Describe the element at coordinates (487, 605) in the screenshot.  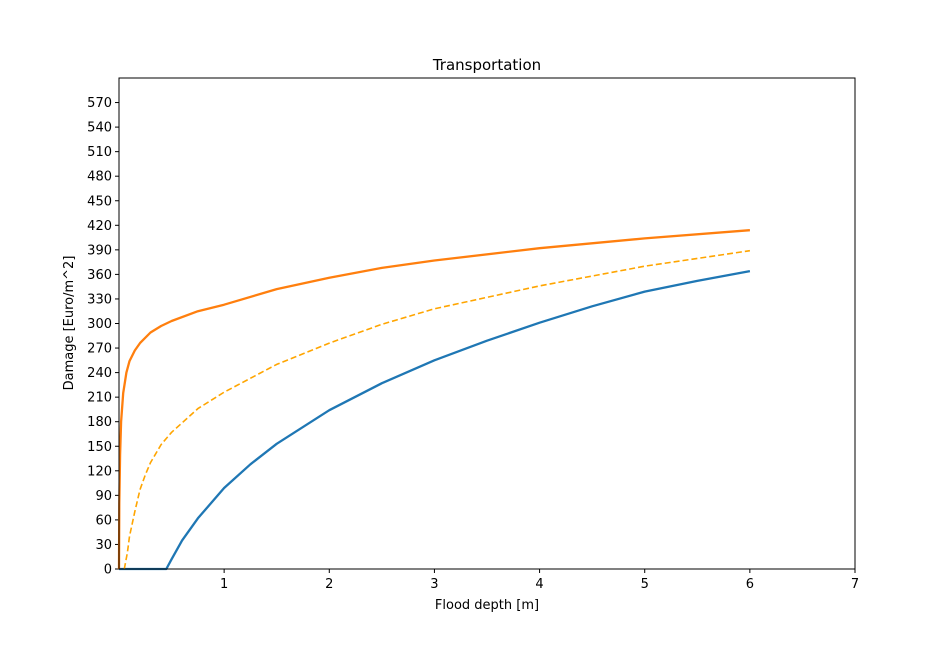
I see `x-axis-label: Flood depth [m]` at that location.